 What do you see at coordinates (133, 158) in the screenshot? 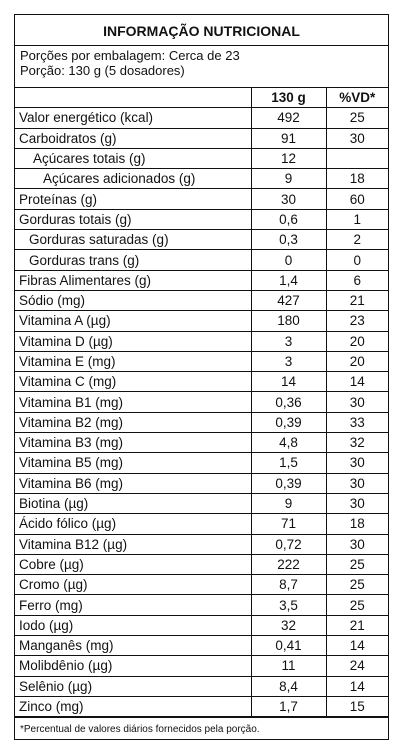
I see `nutrient-name: Açúcares totais (g)` at bounding box center [133, 158].